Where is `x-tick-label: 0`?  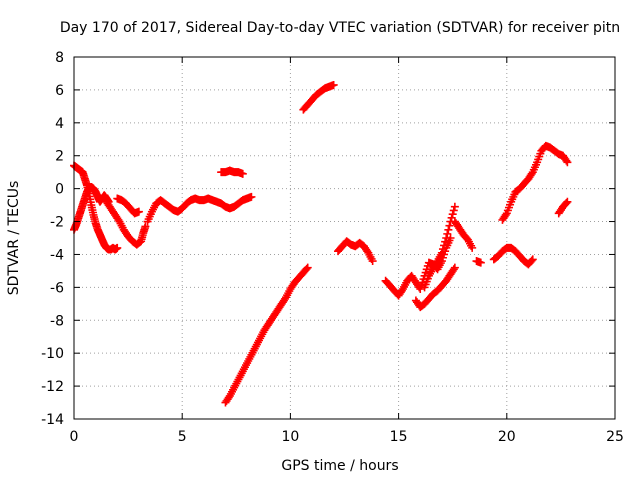 x-tick-label: 0 is located at coordinates (74, 437).